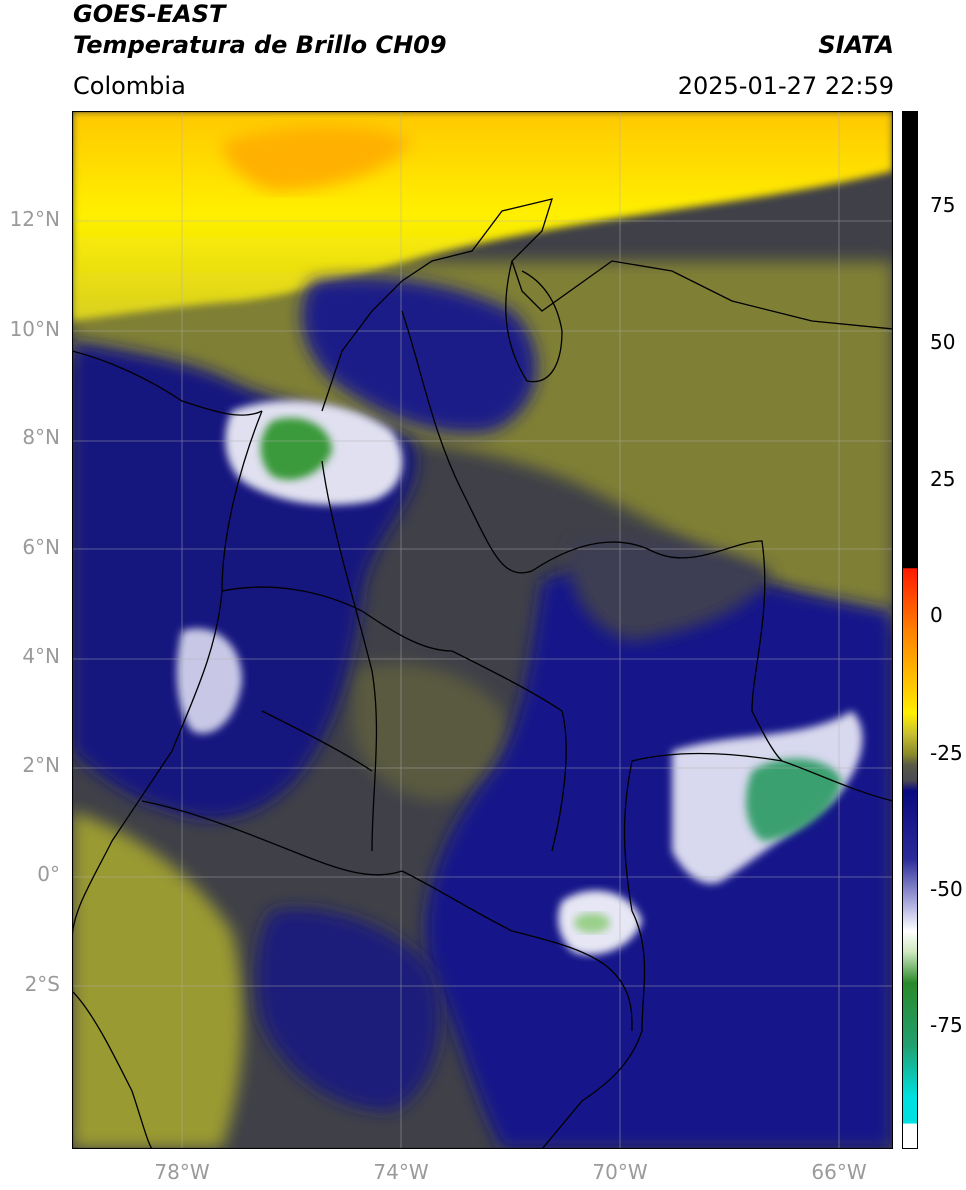 This screenshot has width=966, height=1190. Describe the element at coordinates (182, 1172) in the screenshot. I see `lon-tick-78w: 78°W` at that location.